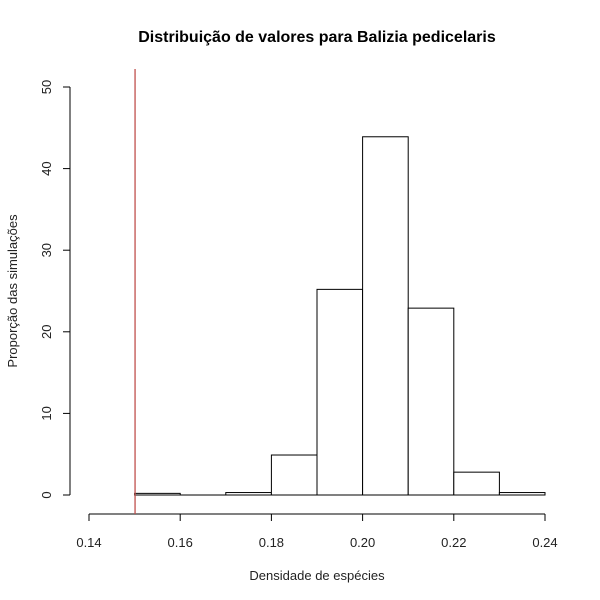 Image resolution: width=600 pixels, height=600 pixels. Describe the element at coordinates (46, 494) in the screenshot. I see `y-tick-label: 0` at that location.